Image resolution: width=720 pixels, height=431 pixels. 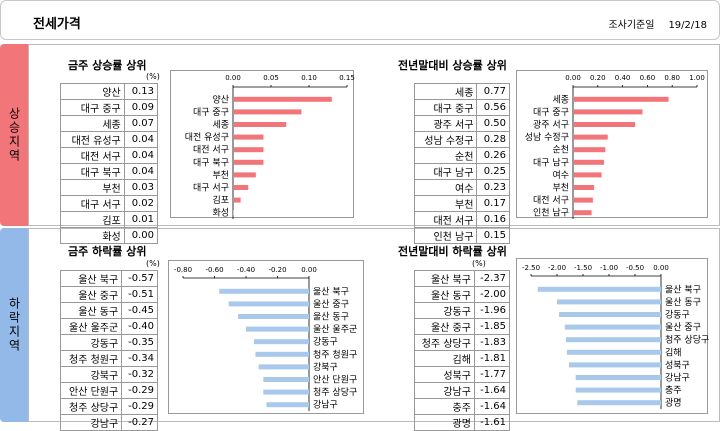 I want to click on category-label: 대구 남구, so click(x=551, y=162).